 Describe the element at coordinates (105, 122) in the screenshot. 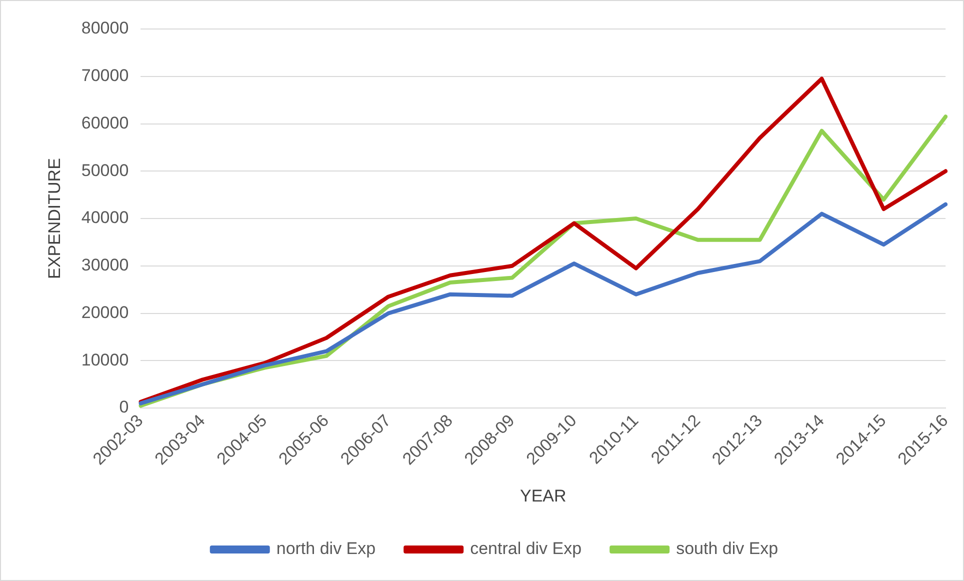

I see `y-tick-label: 60000` at that location.